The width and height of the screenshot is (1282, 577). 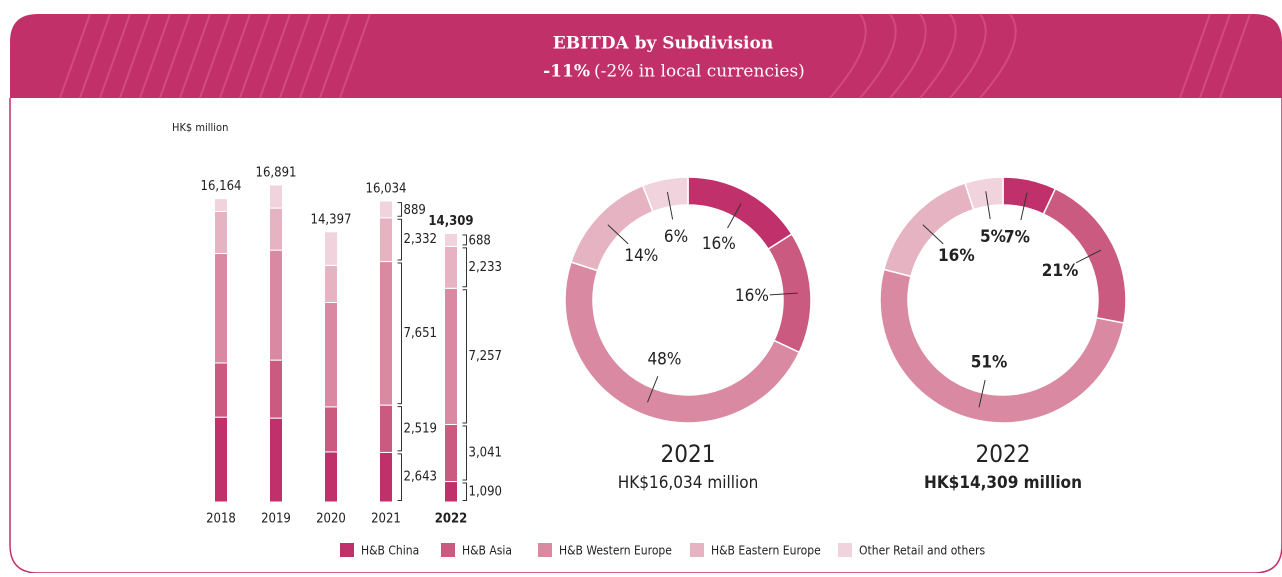 I want to click on change: -11%, so click(x=566, y=72).